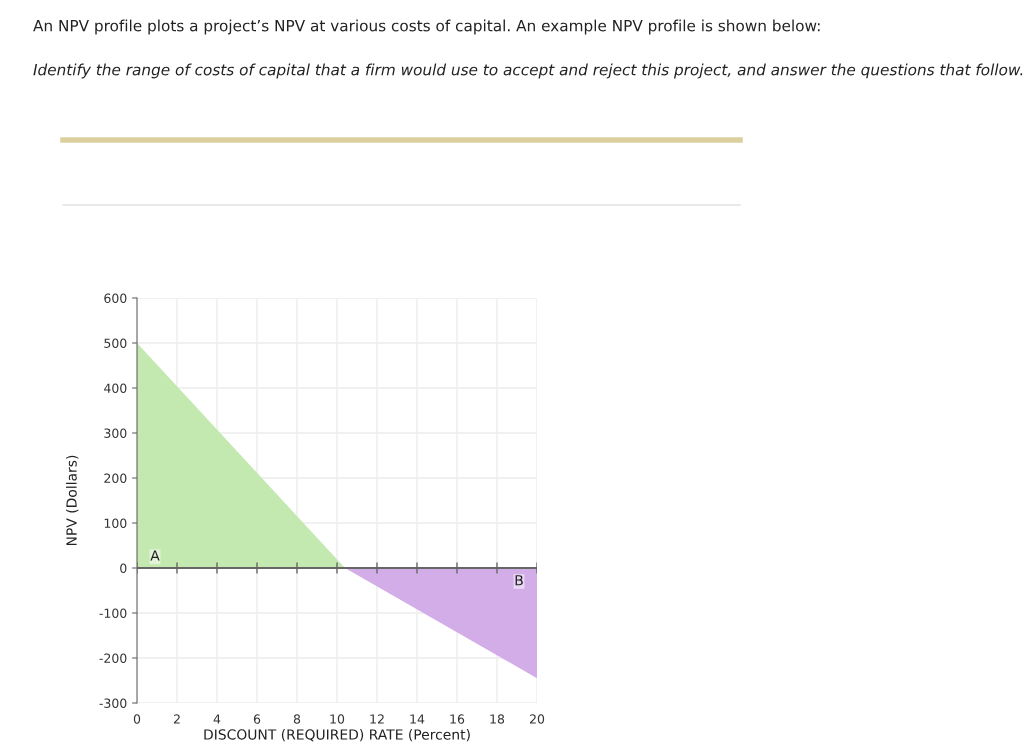 Image resolution: width=1027 pixels, height=752 pixels. I want to click on x-tick-label: 18, so click(497, 719).